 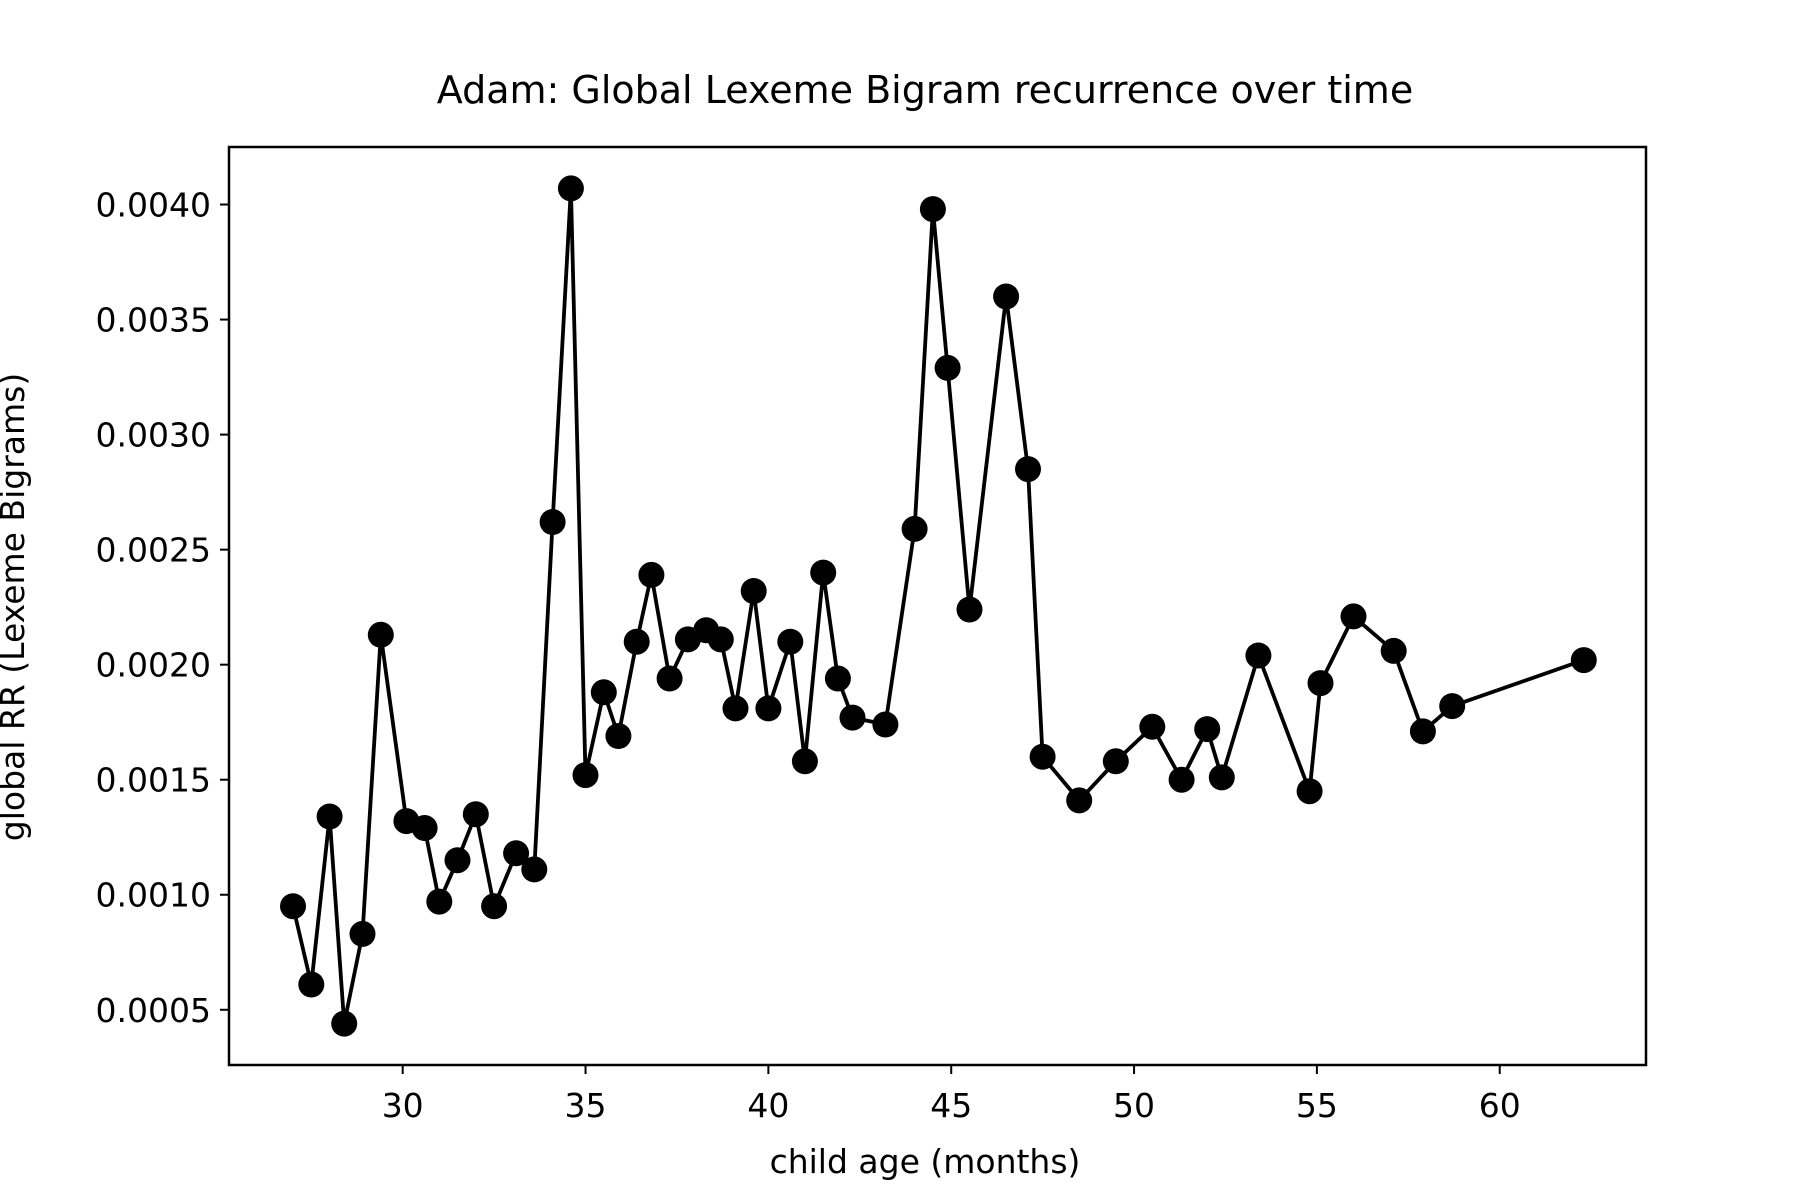 I want to click on y-tick-label-0.0025: 0.0025, so click(x=153, y=550).